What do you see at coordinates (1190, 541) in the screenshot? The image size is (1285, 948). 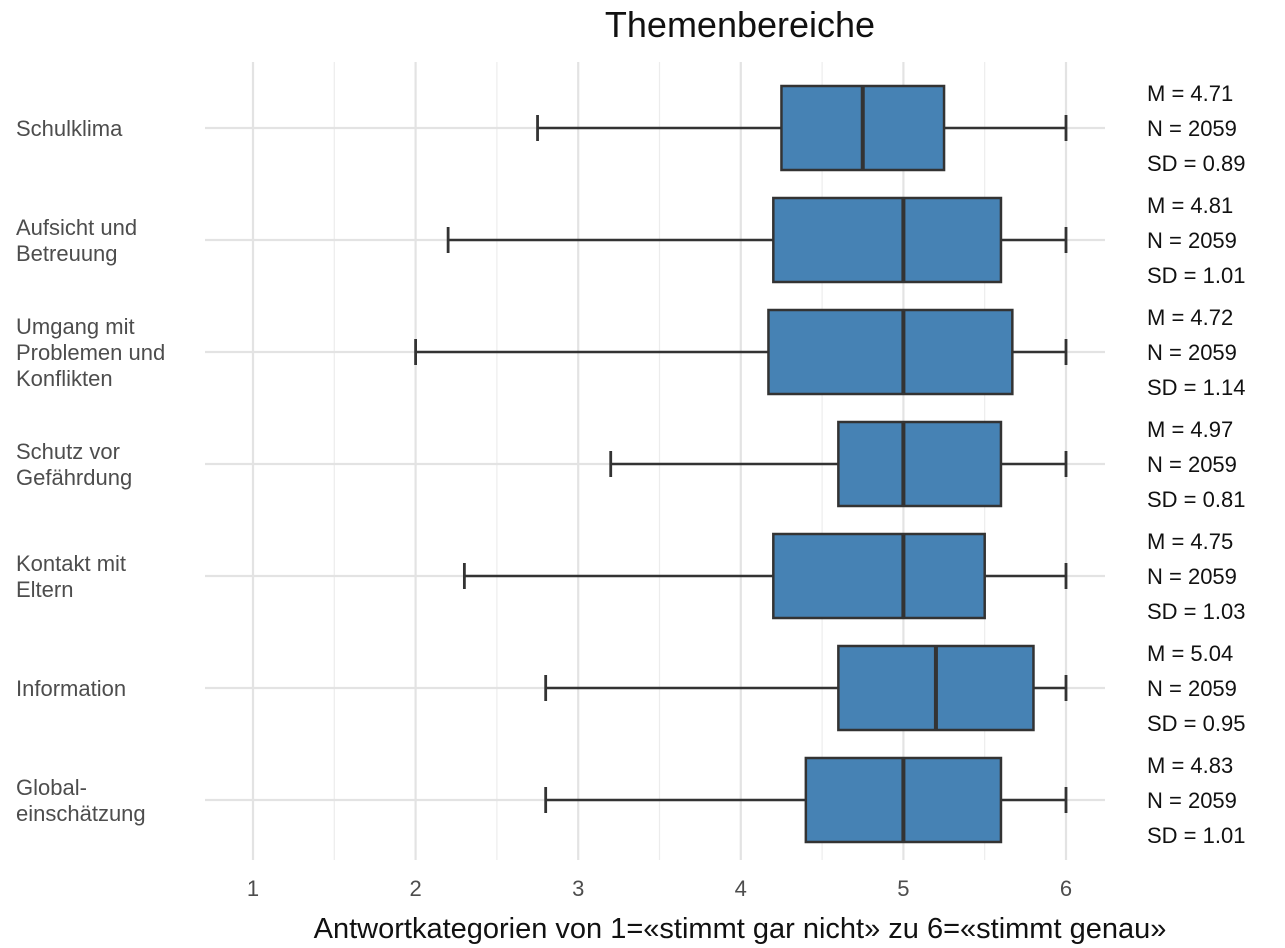 I see `stat-mean: M = 4.75` at bounding box center [1190, 541].